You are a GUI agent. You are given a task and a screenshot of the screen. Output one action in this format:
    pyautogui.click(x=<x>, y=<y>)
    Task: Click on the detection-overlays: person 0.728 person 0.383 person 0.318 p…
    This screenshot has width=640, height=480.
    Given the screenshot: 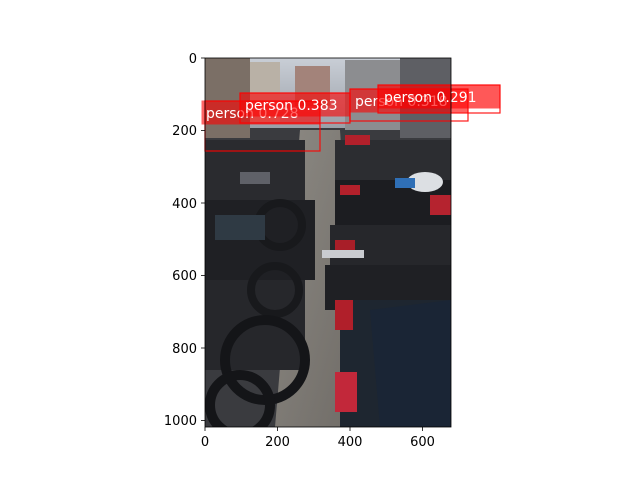 What is the action you would take?
    pyautogui.click(x=351, y=118)
    